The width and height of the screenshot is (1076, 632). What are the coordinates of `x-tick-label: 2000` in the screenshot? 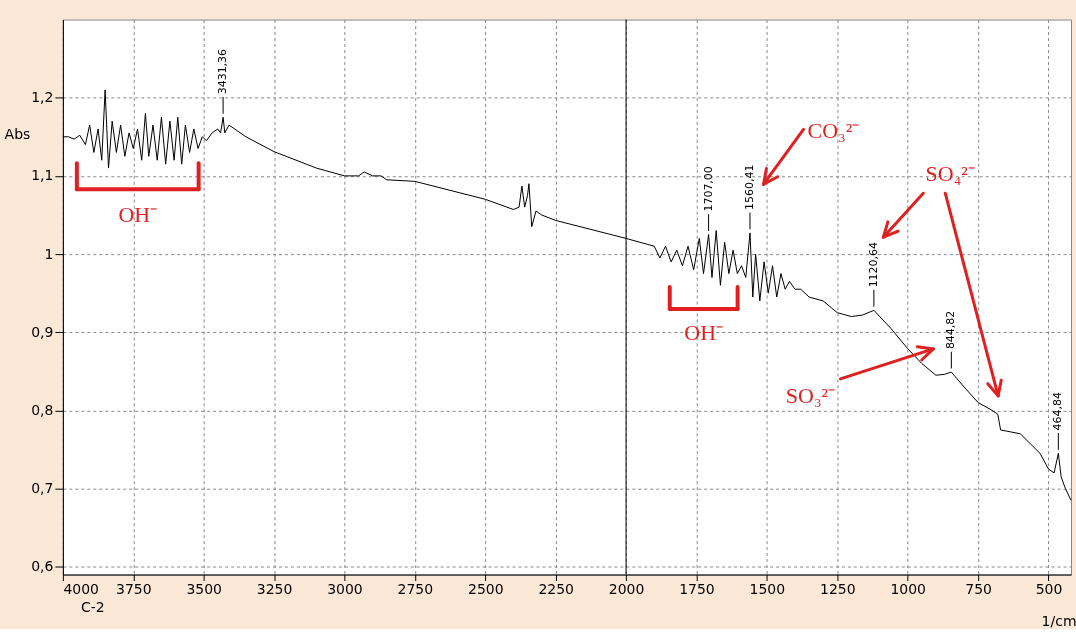 It's located at (626, 588).